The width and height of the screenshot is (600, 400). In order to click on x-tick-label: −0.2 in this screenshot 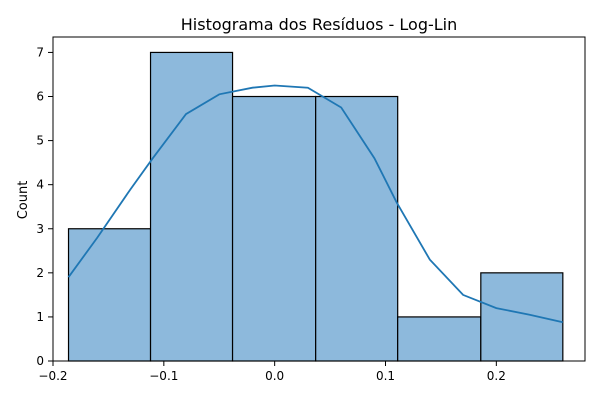, I will do `click(52, 376)`.